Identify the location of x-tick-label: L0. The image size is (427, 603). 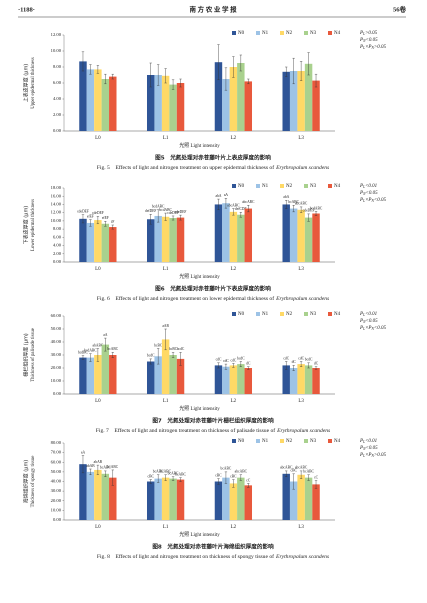
(98, 527).